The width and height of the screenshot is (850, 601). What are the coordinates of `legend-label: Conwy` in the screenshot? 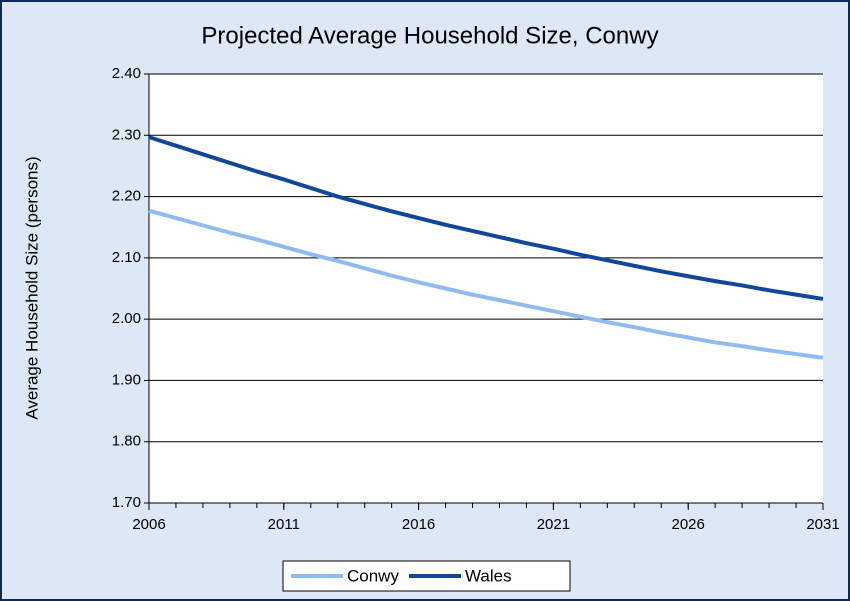 It's located at (373, 575).